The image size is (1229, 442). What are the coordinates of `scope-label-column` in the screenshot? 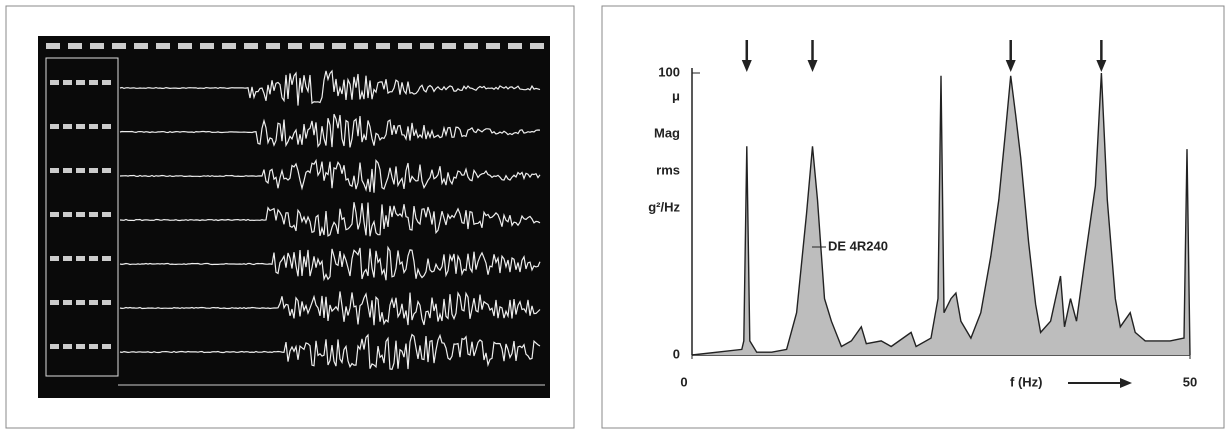 It's located at (82, 217).